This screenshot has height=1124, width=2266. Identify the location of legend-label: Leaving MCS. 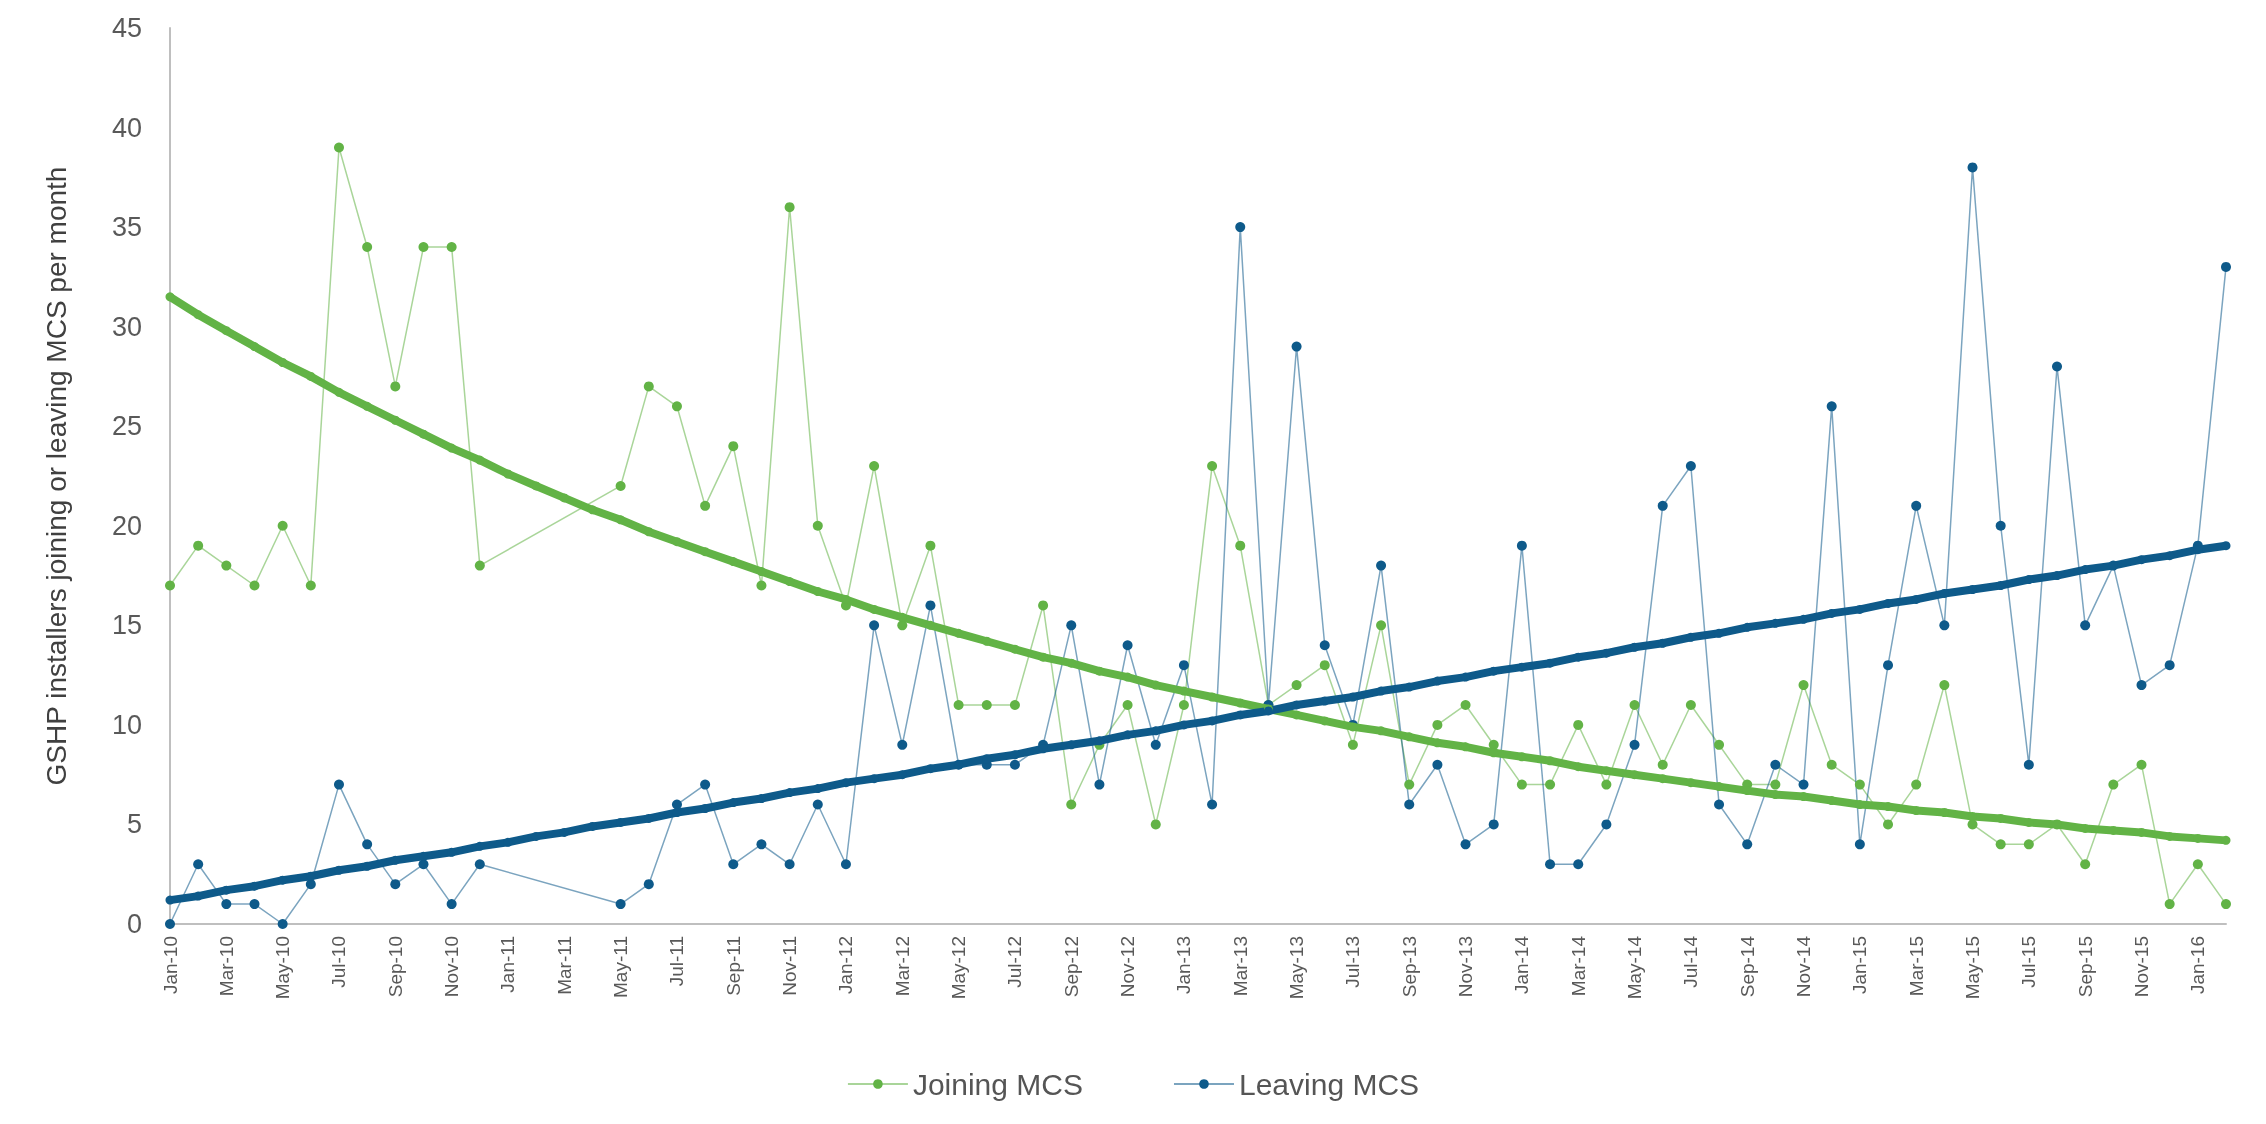
(1329, 1084).